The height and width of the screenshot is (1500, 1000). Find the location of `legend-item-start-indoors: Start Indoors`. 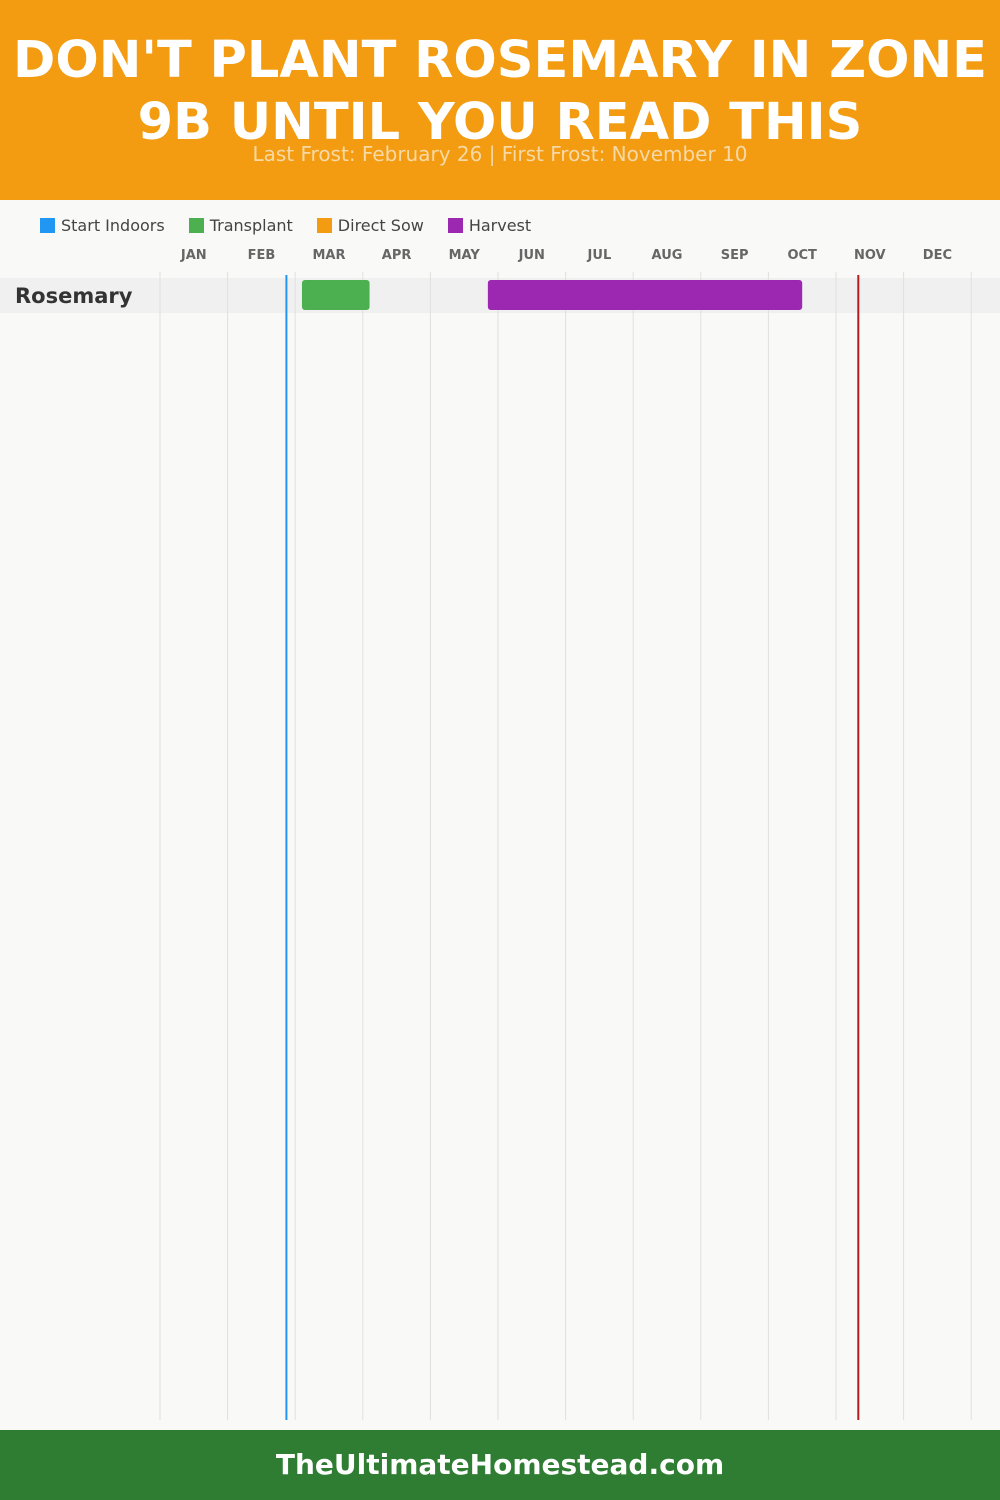

legend-item-start-indoors: Start Indoors is located at coordinates (102, 225).